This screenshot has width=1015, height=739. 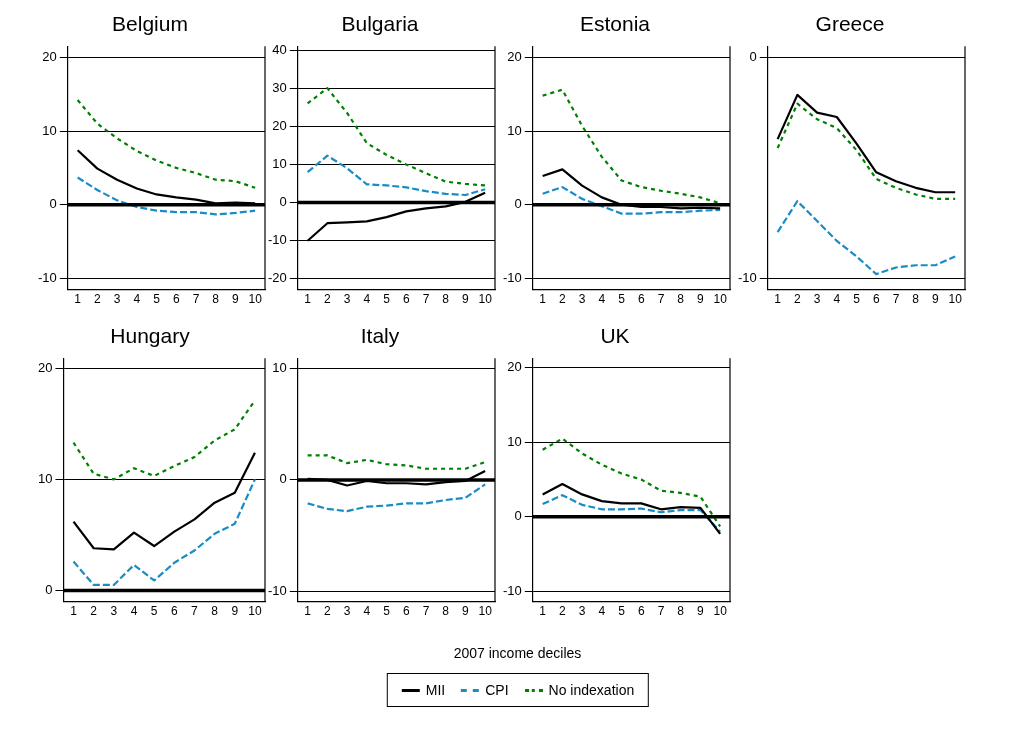 I want to click on chart-title: Italy, so click(x=380, y=336).